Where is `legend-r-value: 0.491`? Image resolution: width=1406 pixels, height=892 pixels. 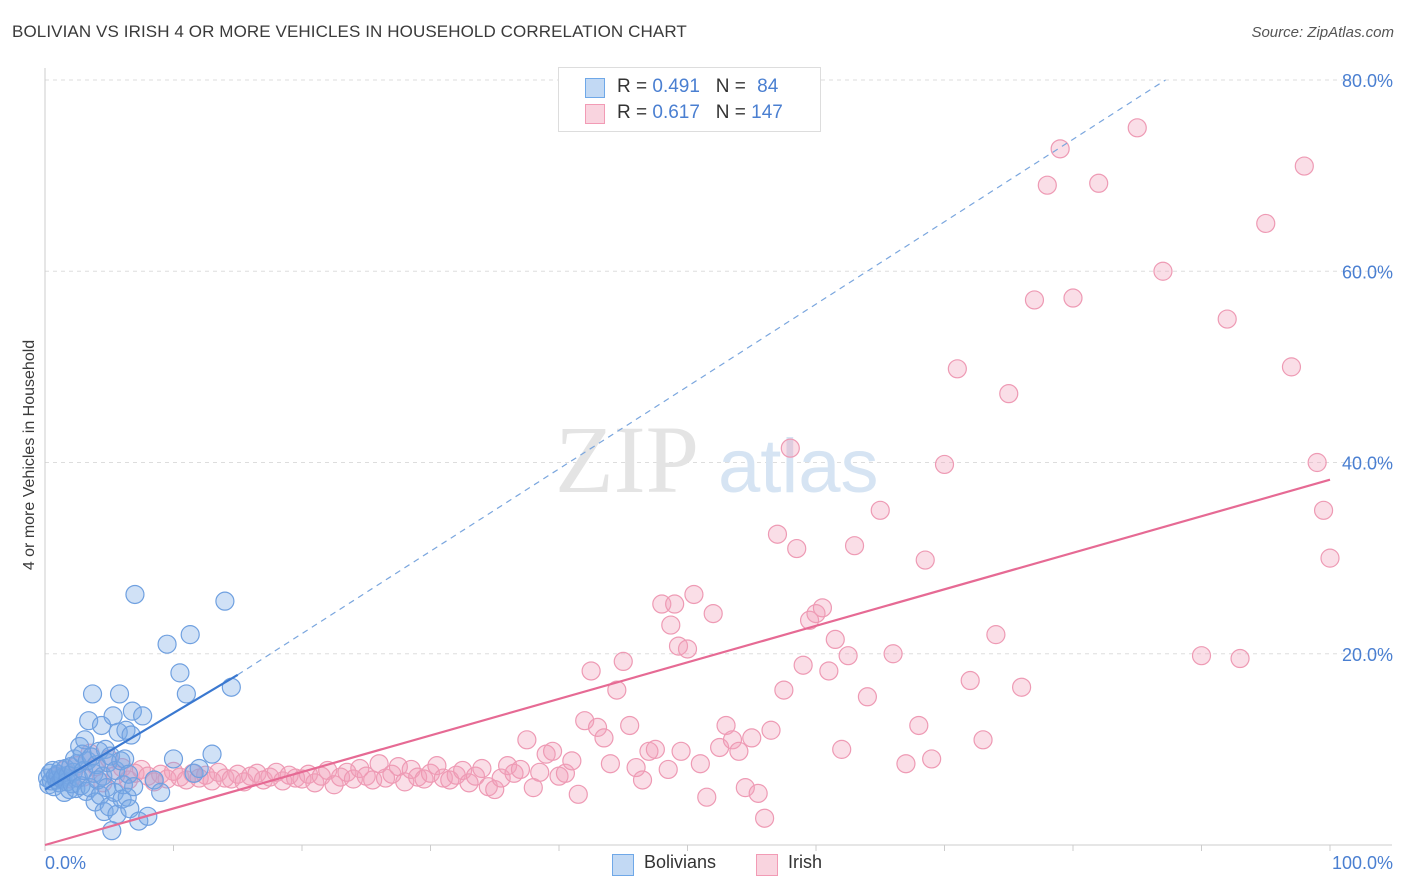 legend-r-value: 0.491 is located at coordinates (676, 86).